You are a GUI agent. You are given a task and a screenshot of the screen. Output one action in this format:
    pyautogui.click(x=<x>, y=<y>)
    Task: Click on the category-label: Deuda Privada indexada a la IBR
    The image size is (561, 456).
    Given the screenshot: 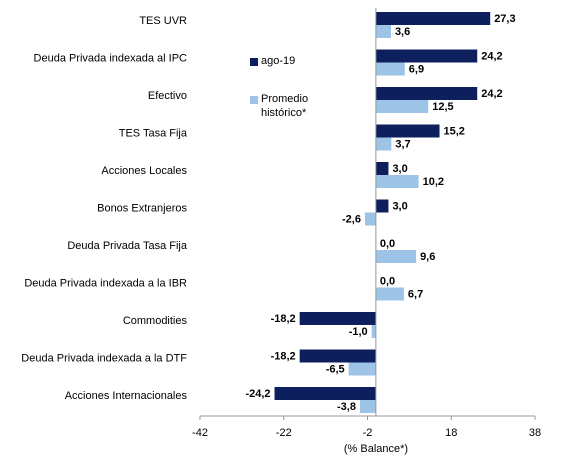 What is the action you would take?
    pyautogui.click(x=105, y=283)
    